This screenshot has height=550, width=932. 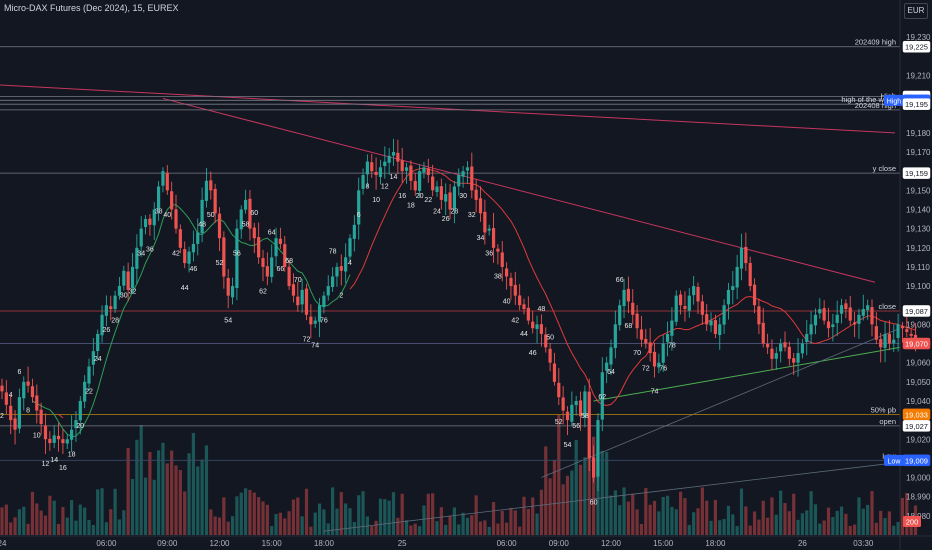 I want to click on price-tag-text: 19,159, so click(x=916, y=173).